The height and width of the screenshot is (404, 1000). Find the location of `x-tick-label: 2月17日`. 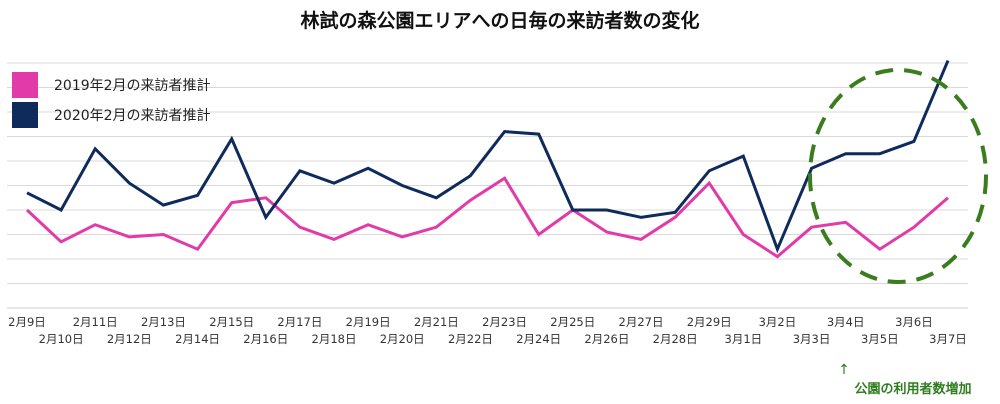

x-tick-label: 2月17日 is located at coordinates (299, 322).